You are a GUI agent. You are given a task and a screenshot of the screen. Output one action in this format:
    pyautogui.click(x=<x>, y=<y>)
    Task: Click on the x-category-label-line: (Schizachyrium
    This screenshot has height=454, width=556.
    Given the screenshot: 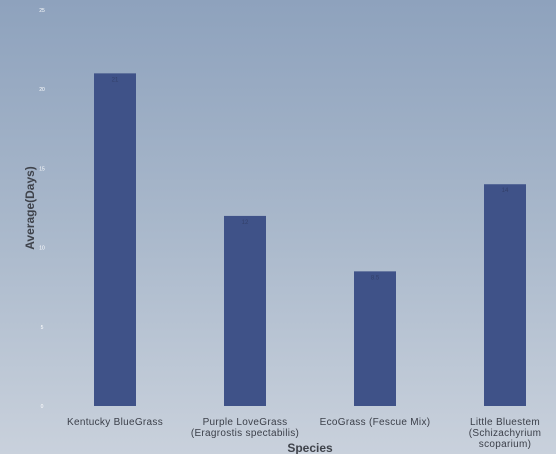 What is the action you would take?
    pyautogui.click(x=505, y=433)
    